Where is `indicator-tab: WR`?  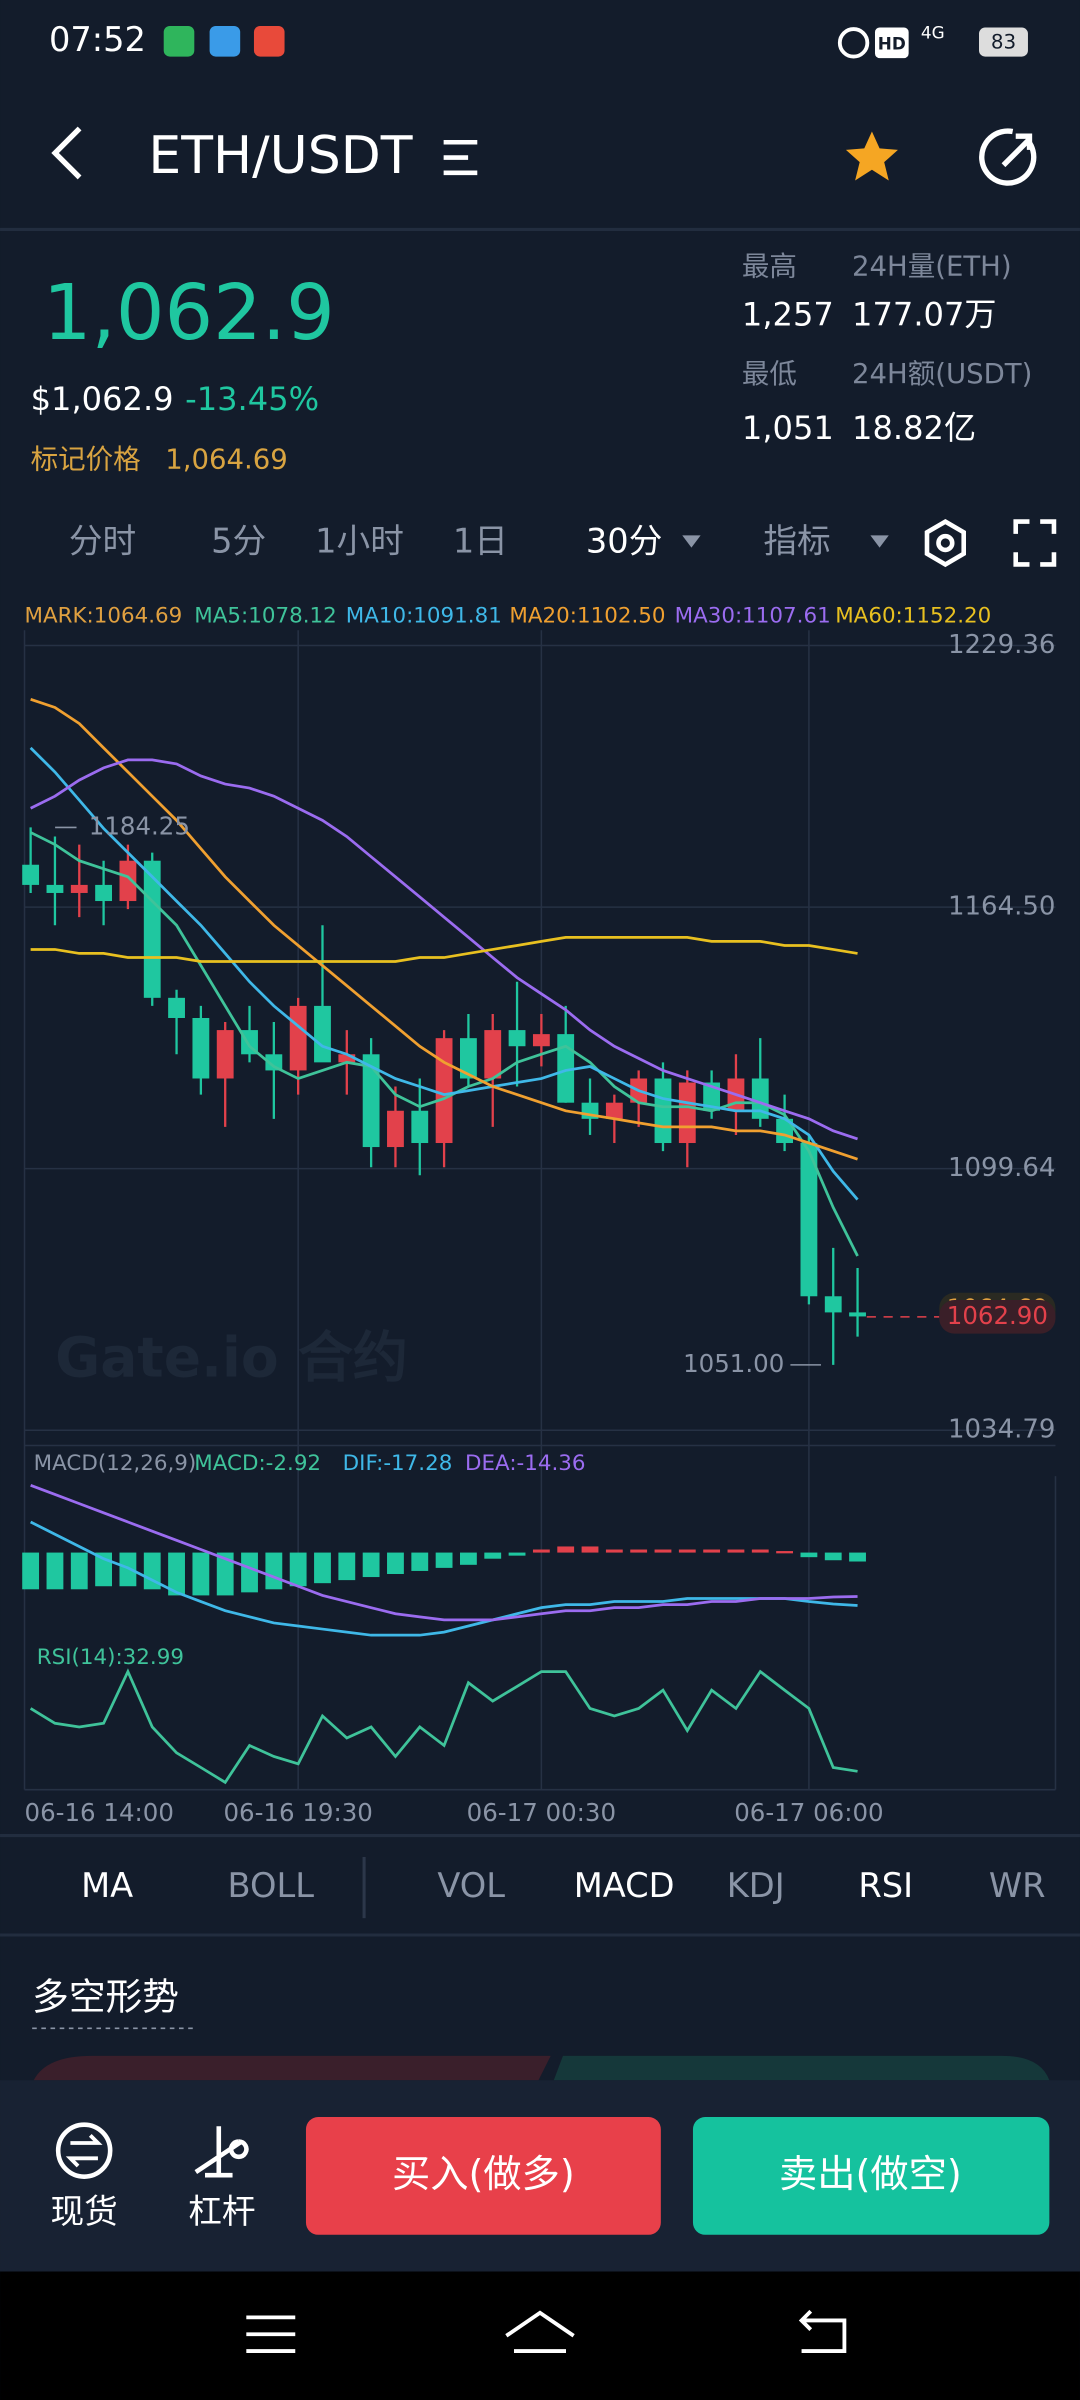 indicator-tab: WR is located at coordinates (1017, 1885).